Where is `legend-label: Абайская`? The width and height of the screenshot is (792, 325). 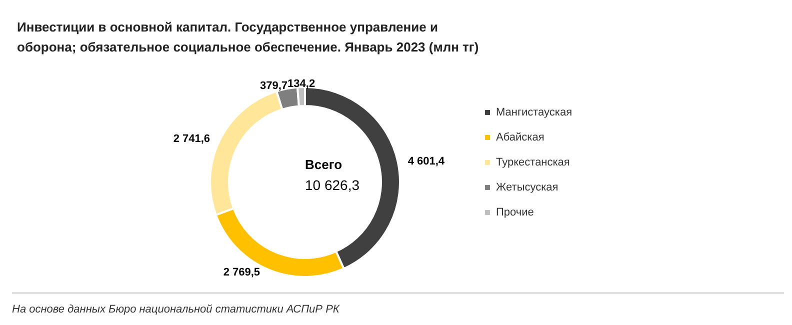 legend-label: Абайская is located at coordinates (520, 138).